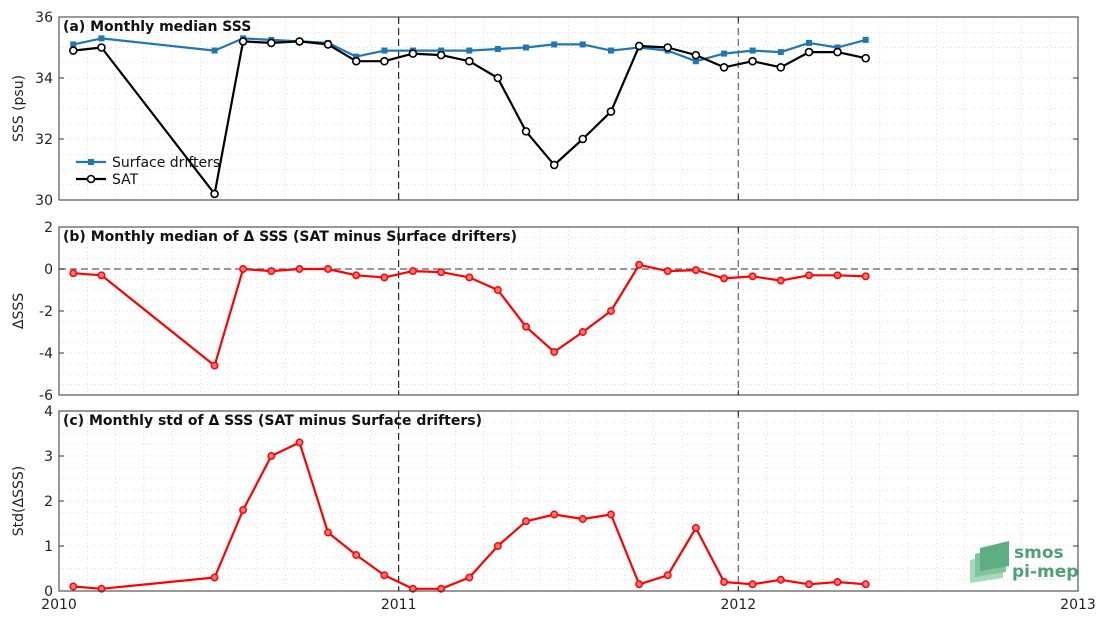 This screenshot has height=617, width=1106. Describe the element at coordinates (125, 180) in the screenshot. I see `legend-label: SAT` at that location.